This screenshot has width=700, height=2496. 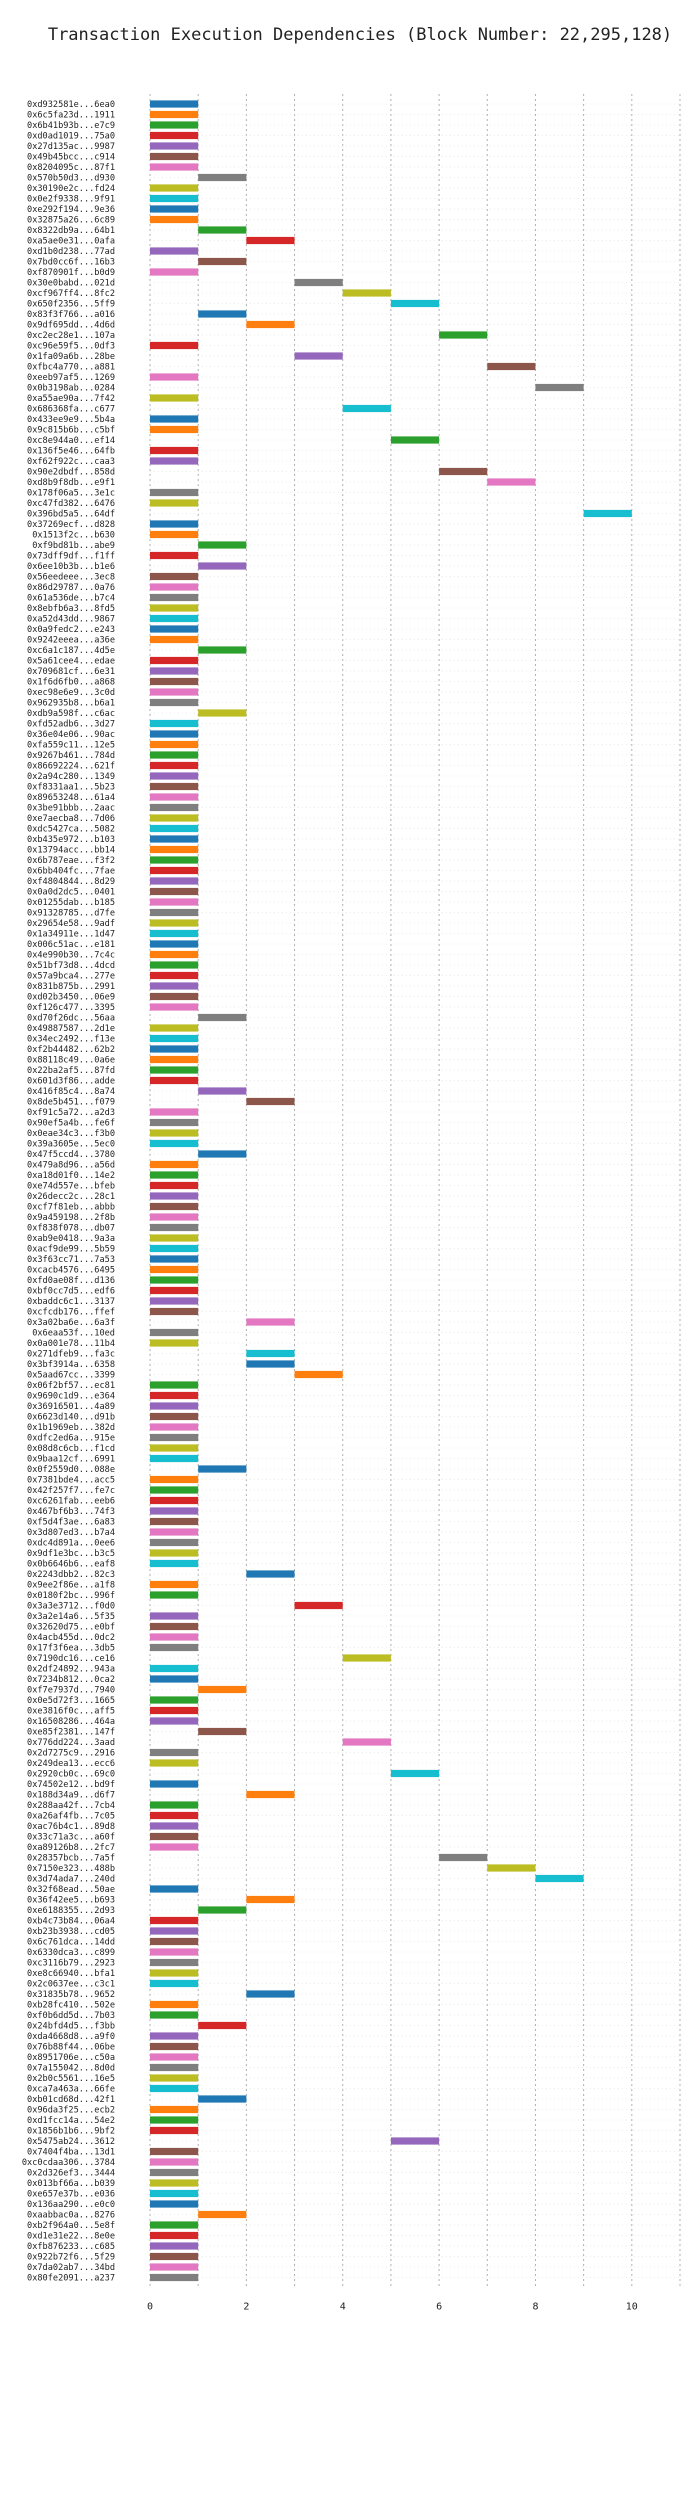 What do you see at coordinates (71, 441) in the screenshot?
I see `y-tick-label: 0xc8e944a0...ef14` at bounding box center [71, 441].